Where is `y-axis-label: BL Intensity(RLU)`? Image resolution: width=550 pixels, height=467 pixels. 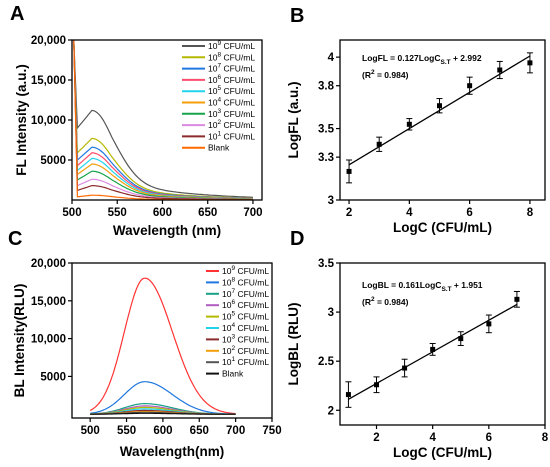
y-axis-label: BL Intensity(RLU) is located at coordinates (19, 341).